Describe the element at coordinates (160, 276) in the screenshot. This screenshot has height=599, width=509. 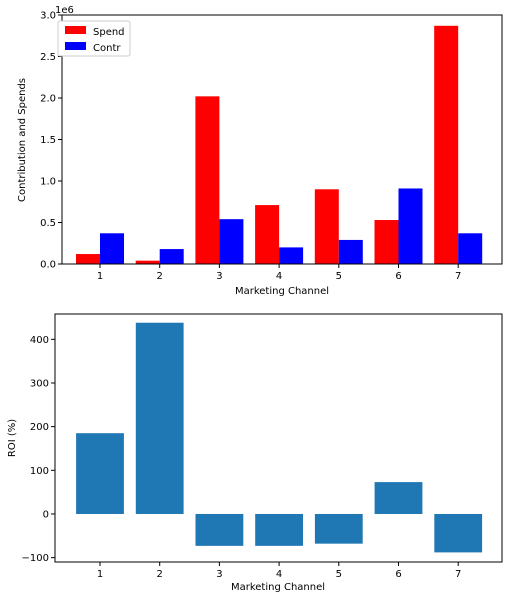
I see `top-x-tick-label: 2` at that location.